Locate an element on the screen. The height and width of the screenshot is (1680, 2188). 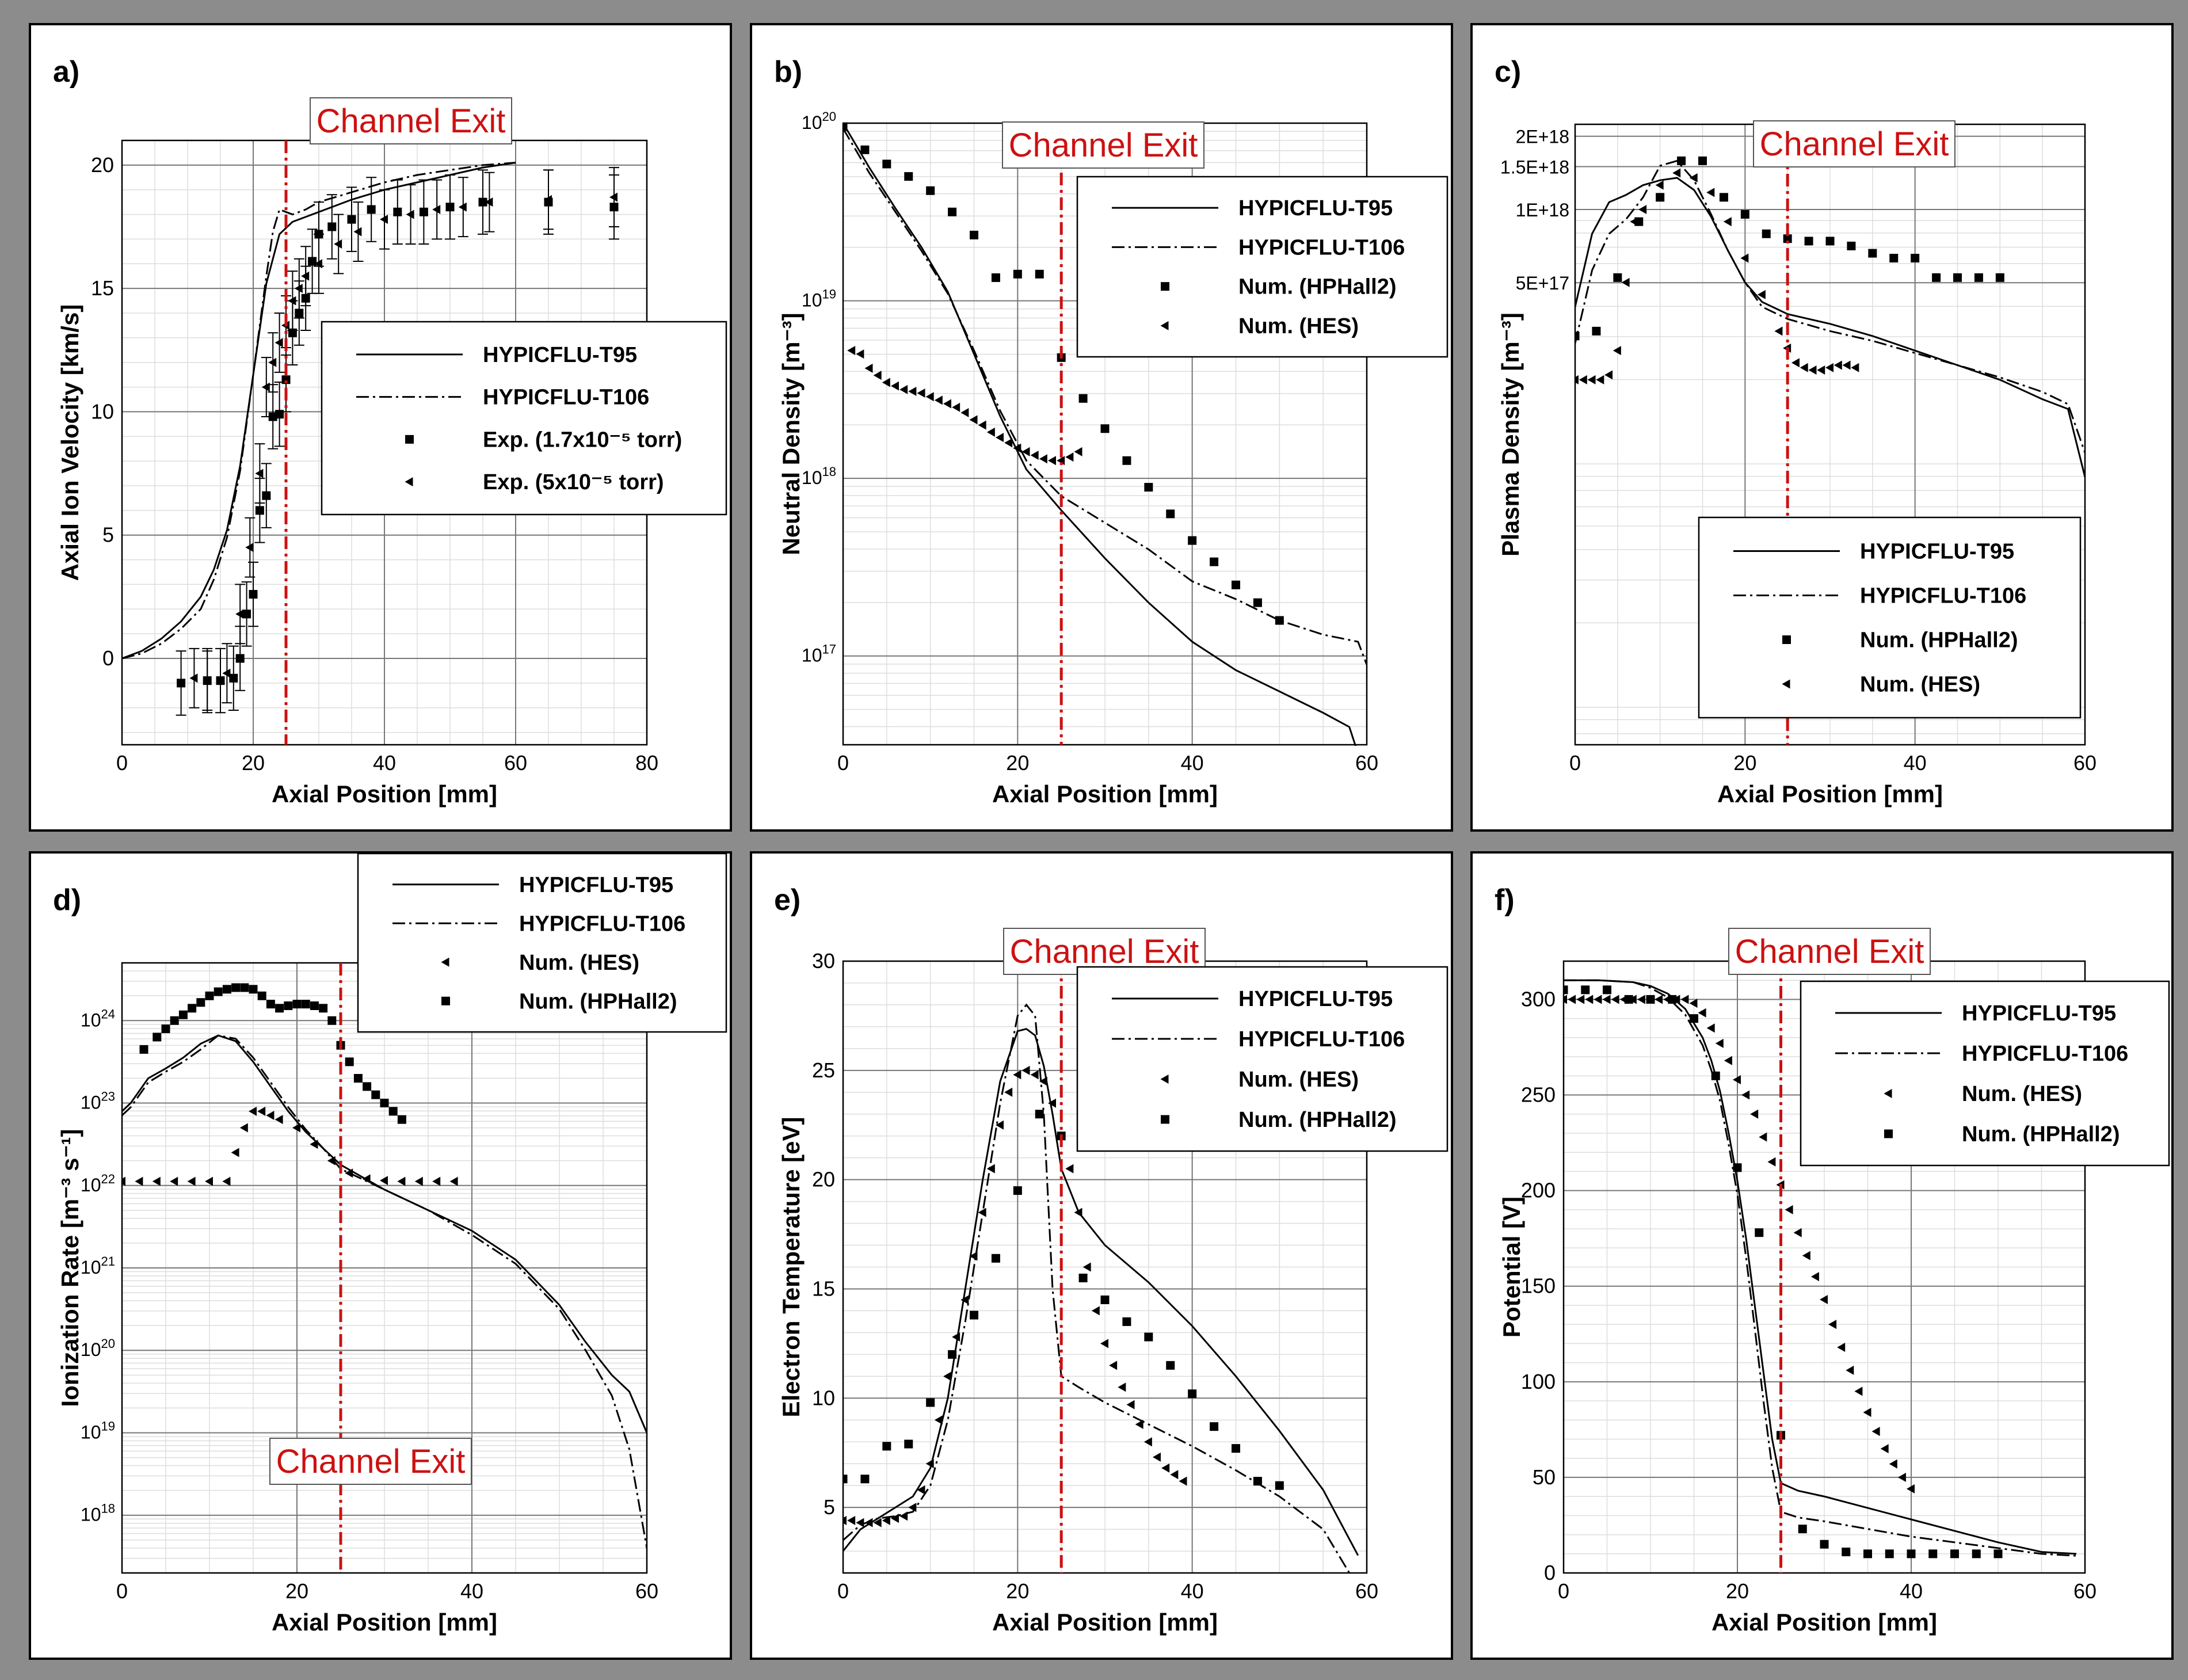
legend-box is located at coordinates (1262, 267).